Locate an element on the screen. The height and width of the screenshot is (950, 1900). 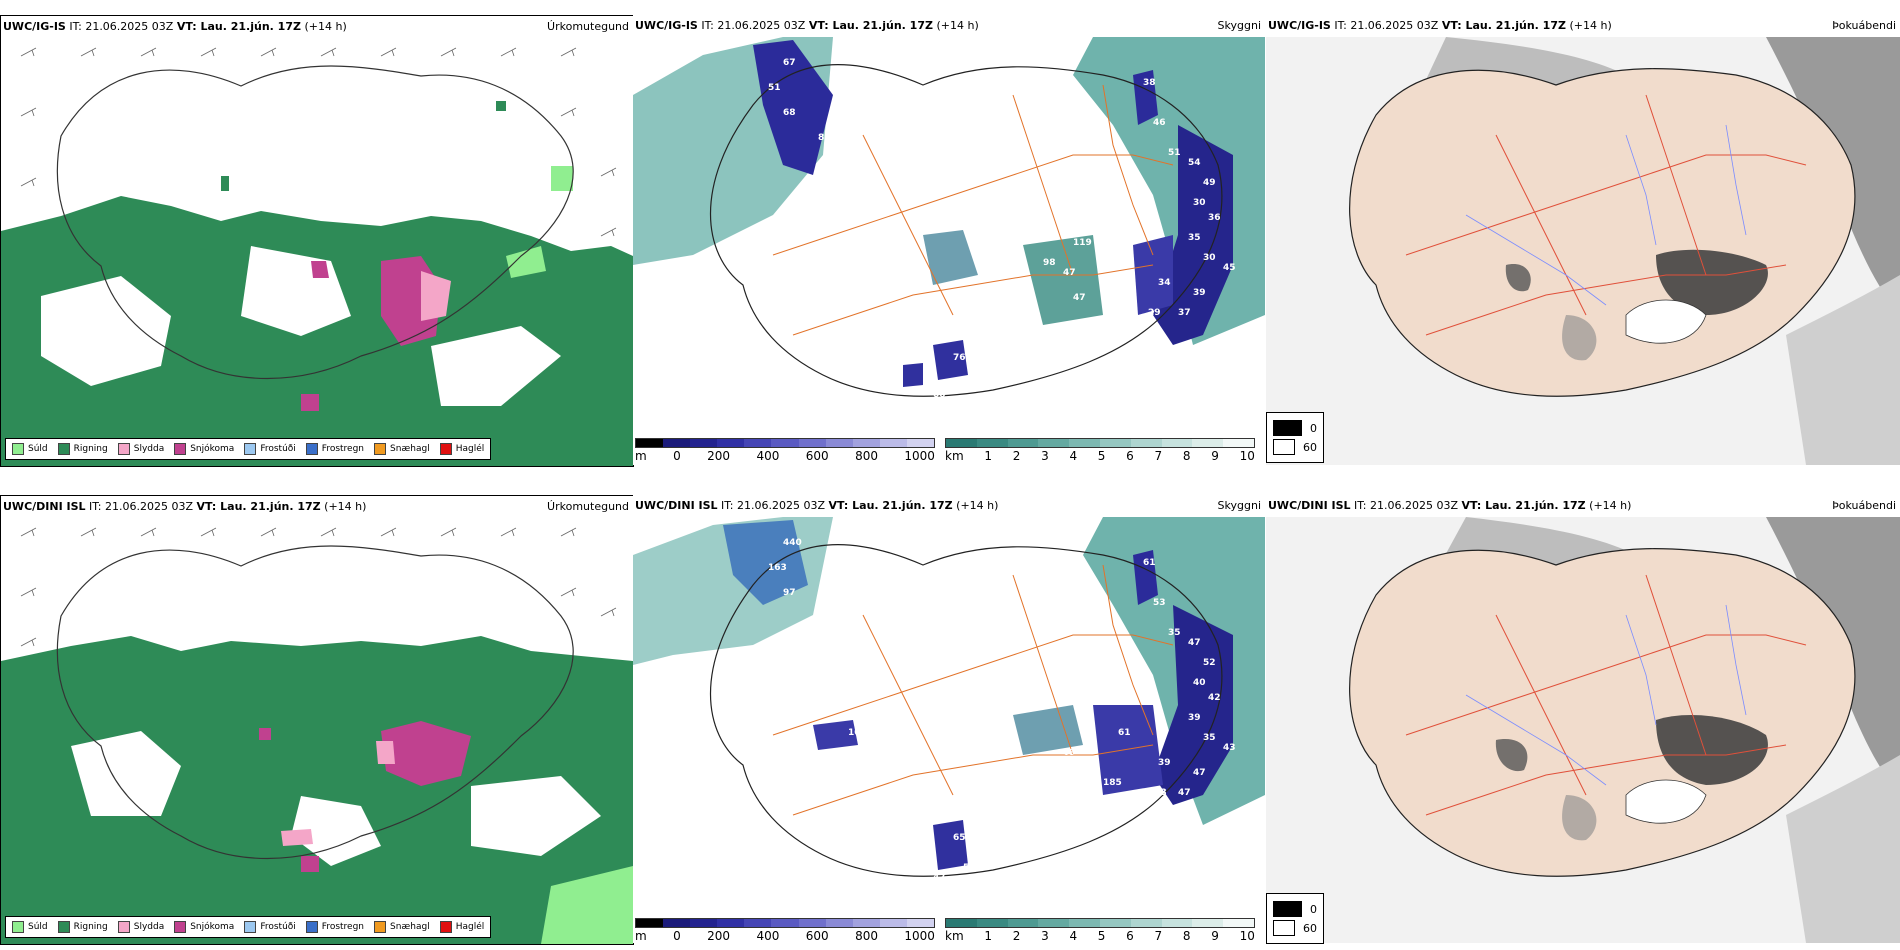
visibility-colorbar-row1: km 1 2 3 4 5 6 7 8 9 10 is located at coordinates (1100, 450).